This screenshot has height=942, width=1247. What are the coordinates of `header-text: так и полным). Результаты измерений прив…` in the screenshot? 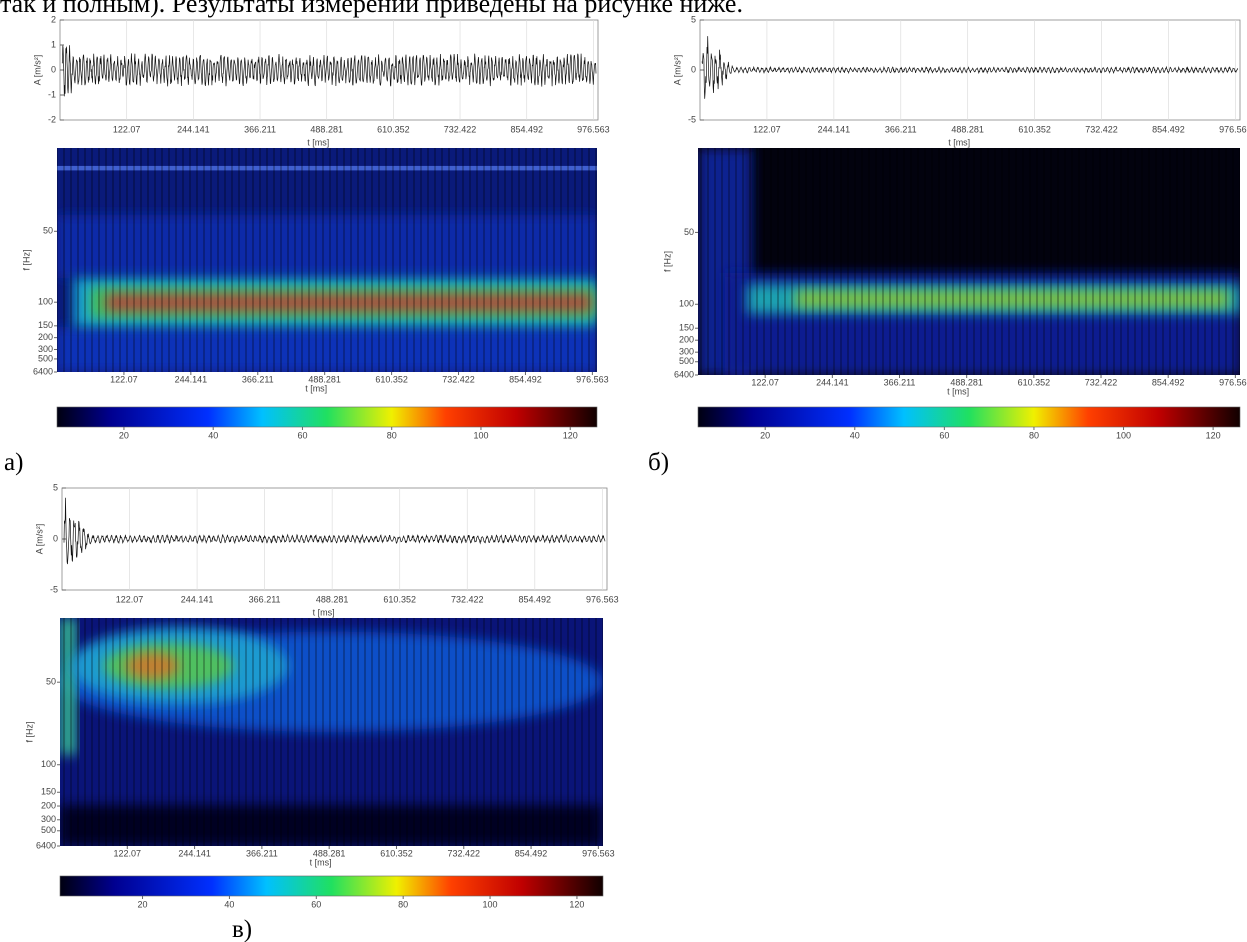 It's located at (371, 9).